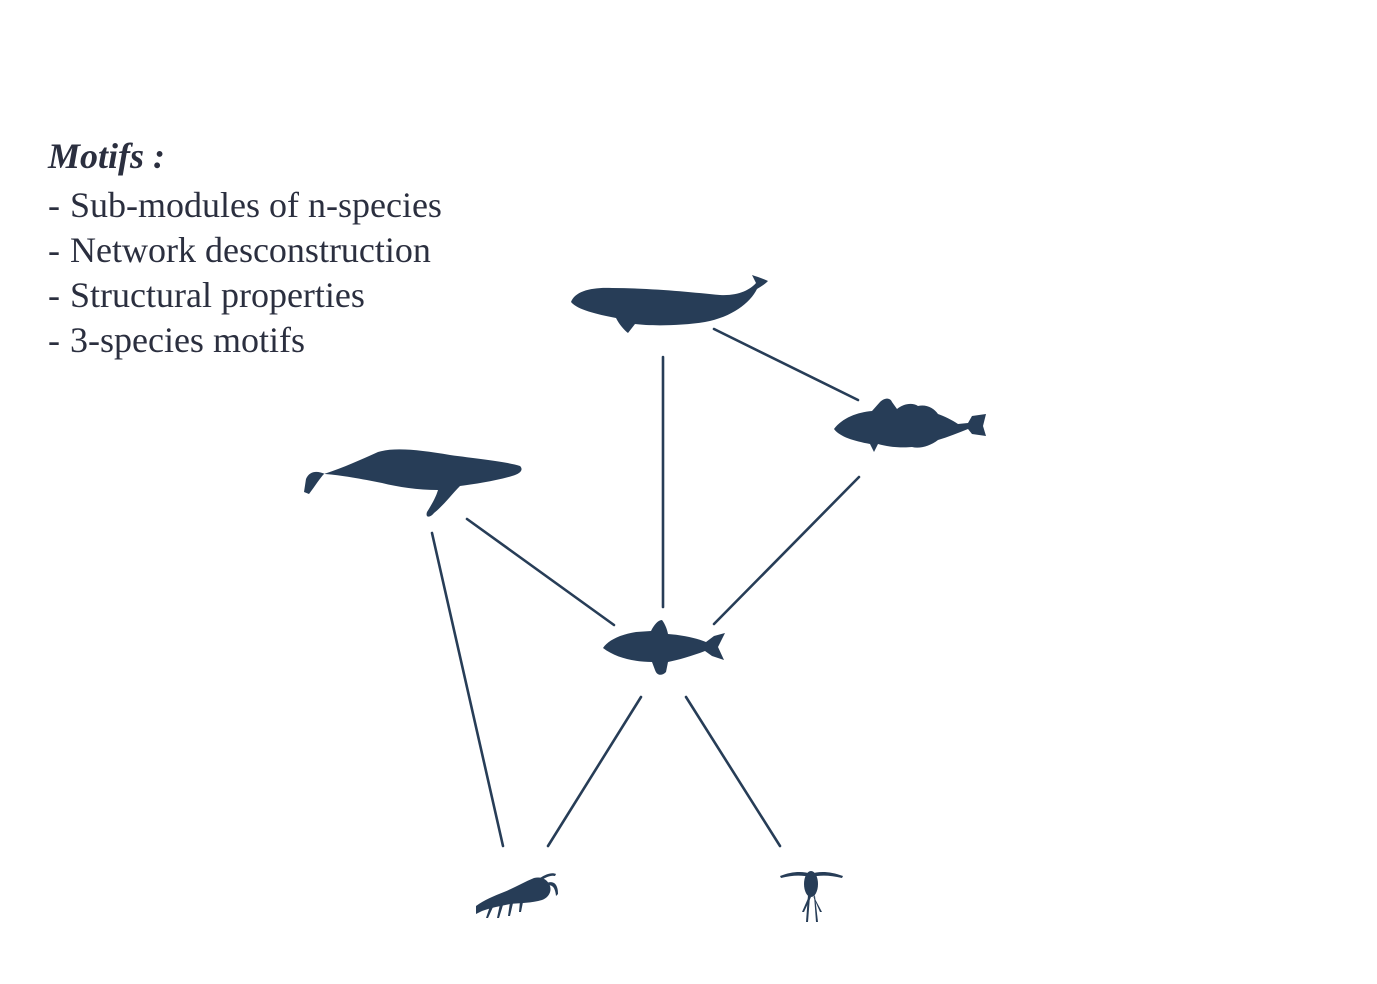  I want to click on link-capelin-krill, so click(594, 771).